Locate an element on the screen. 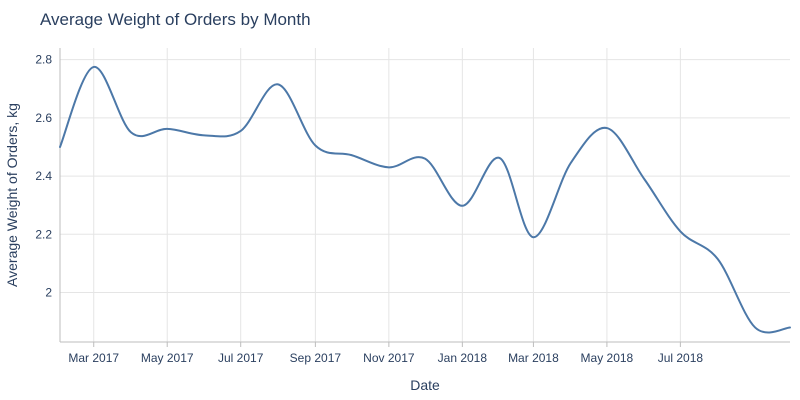  x-axis-title: Date is located at coordinates (425, 385).